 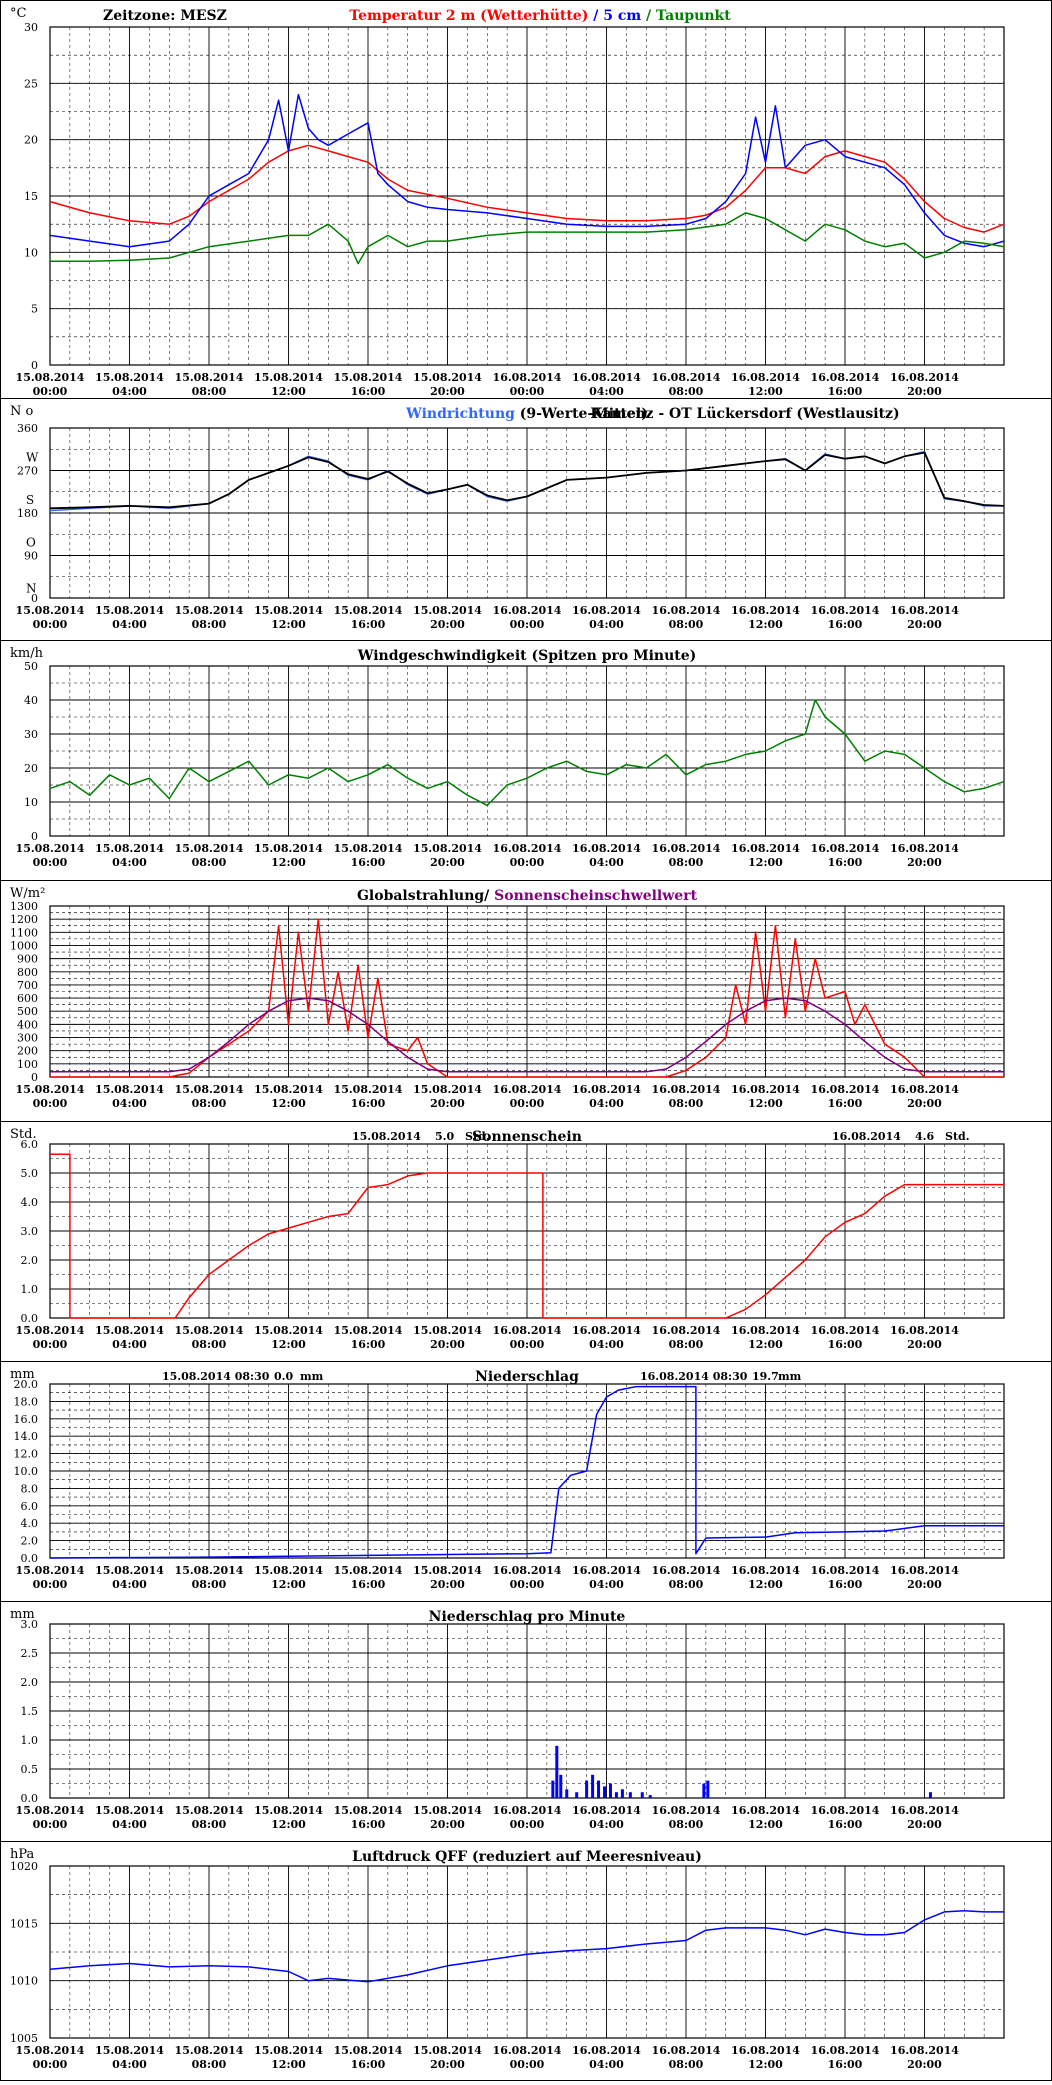 What do you see at coordinates (22, 1374) in the screenshot?
I see `unit-label: mm` at bounding box center [22, 1374].